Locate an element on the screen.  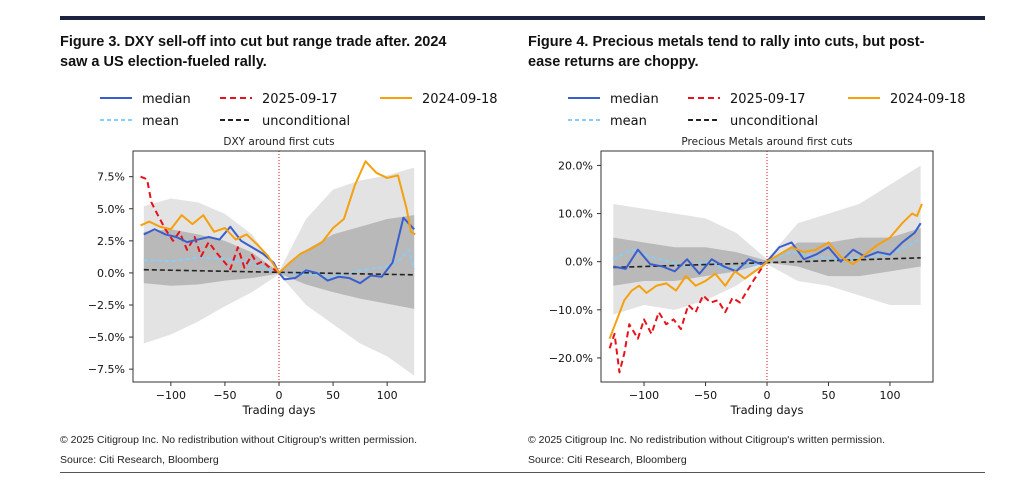
figure-3-title-line2: saw a US election-fueled rally. is located at coordinates (163, 62).